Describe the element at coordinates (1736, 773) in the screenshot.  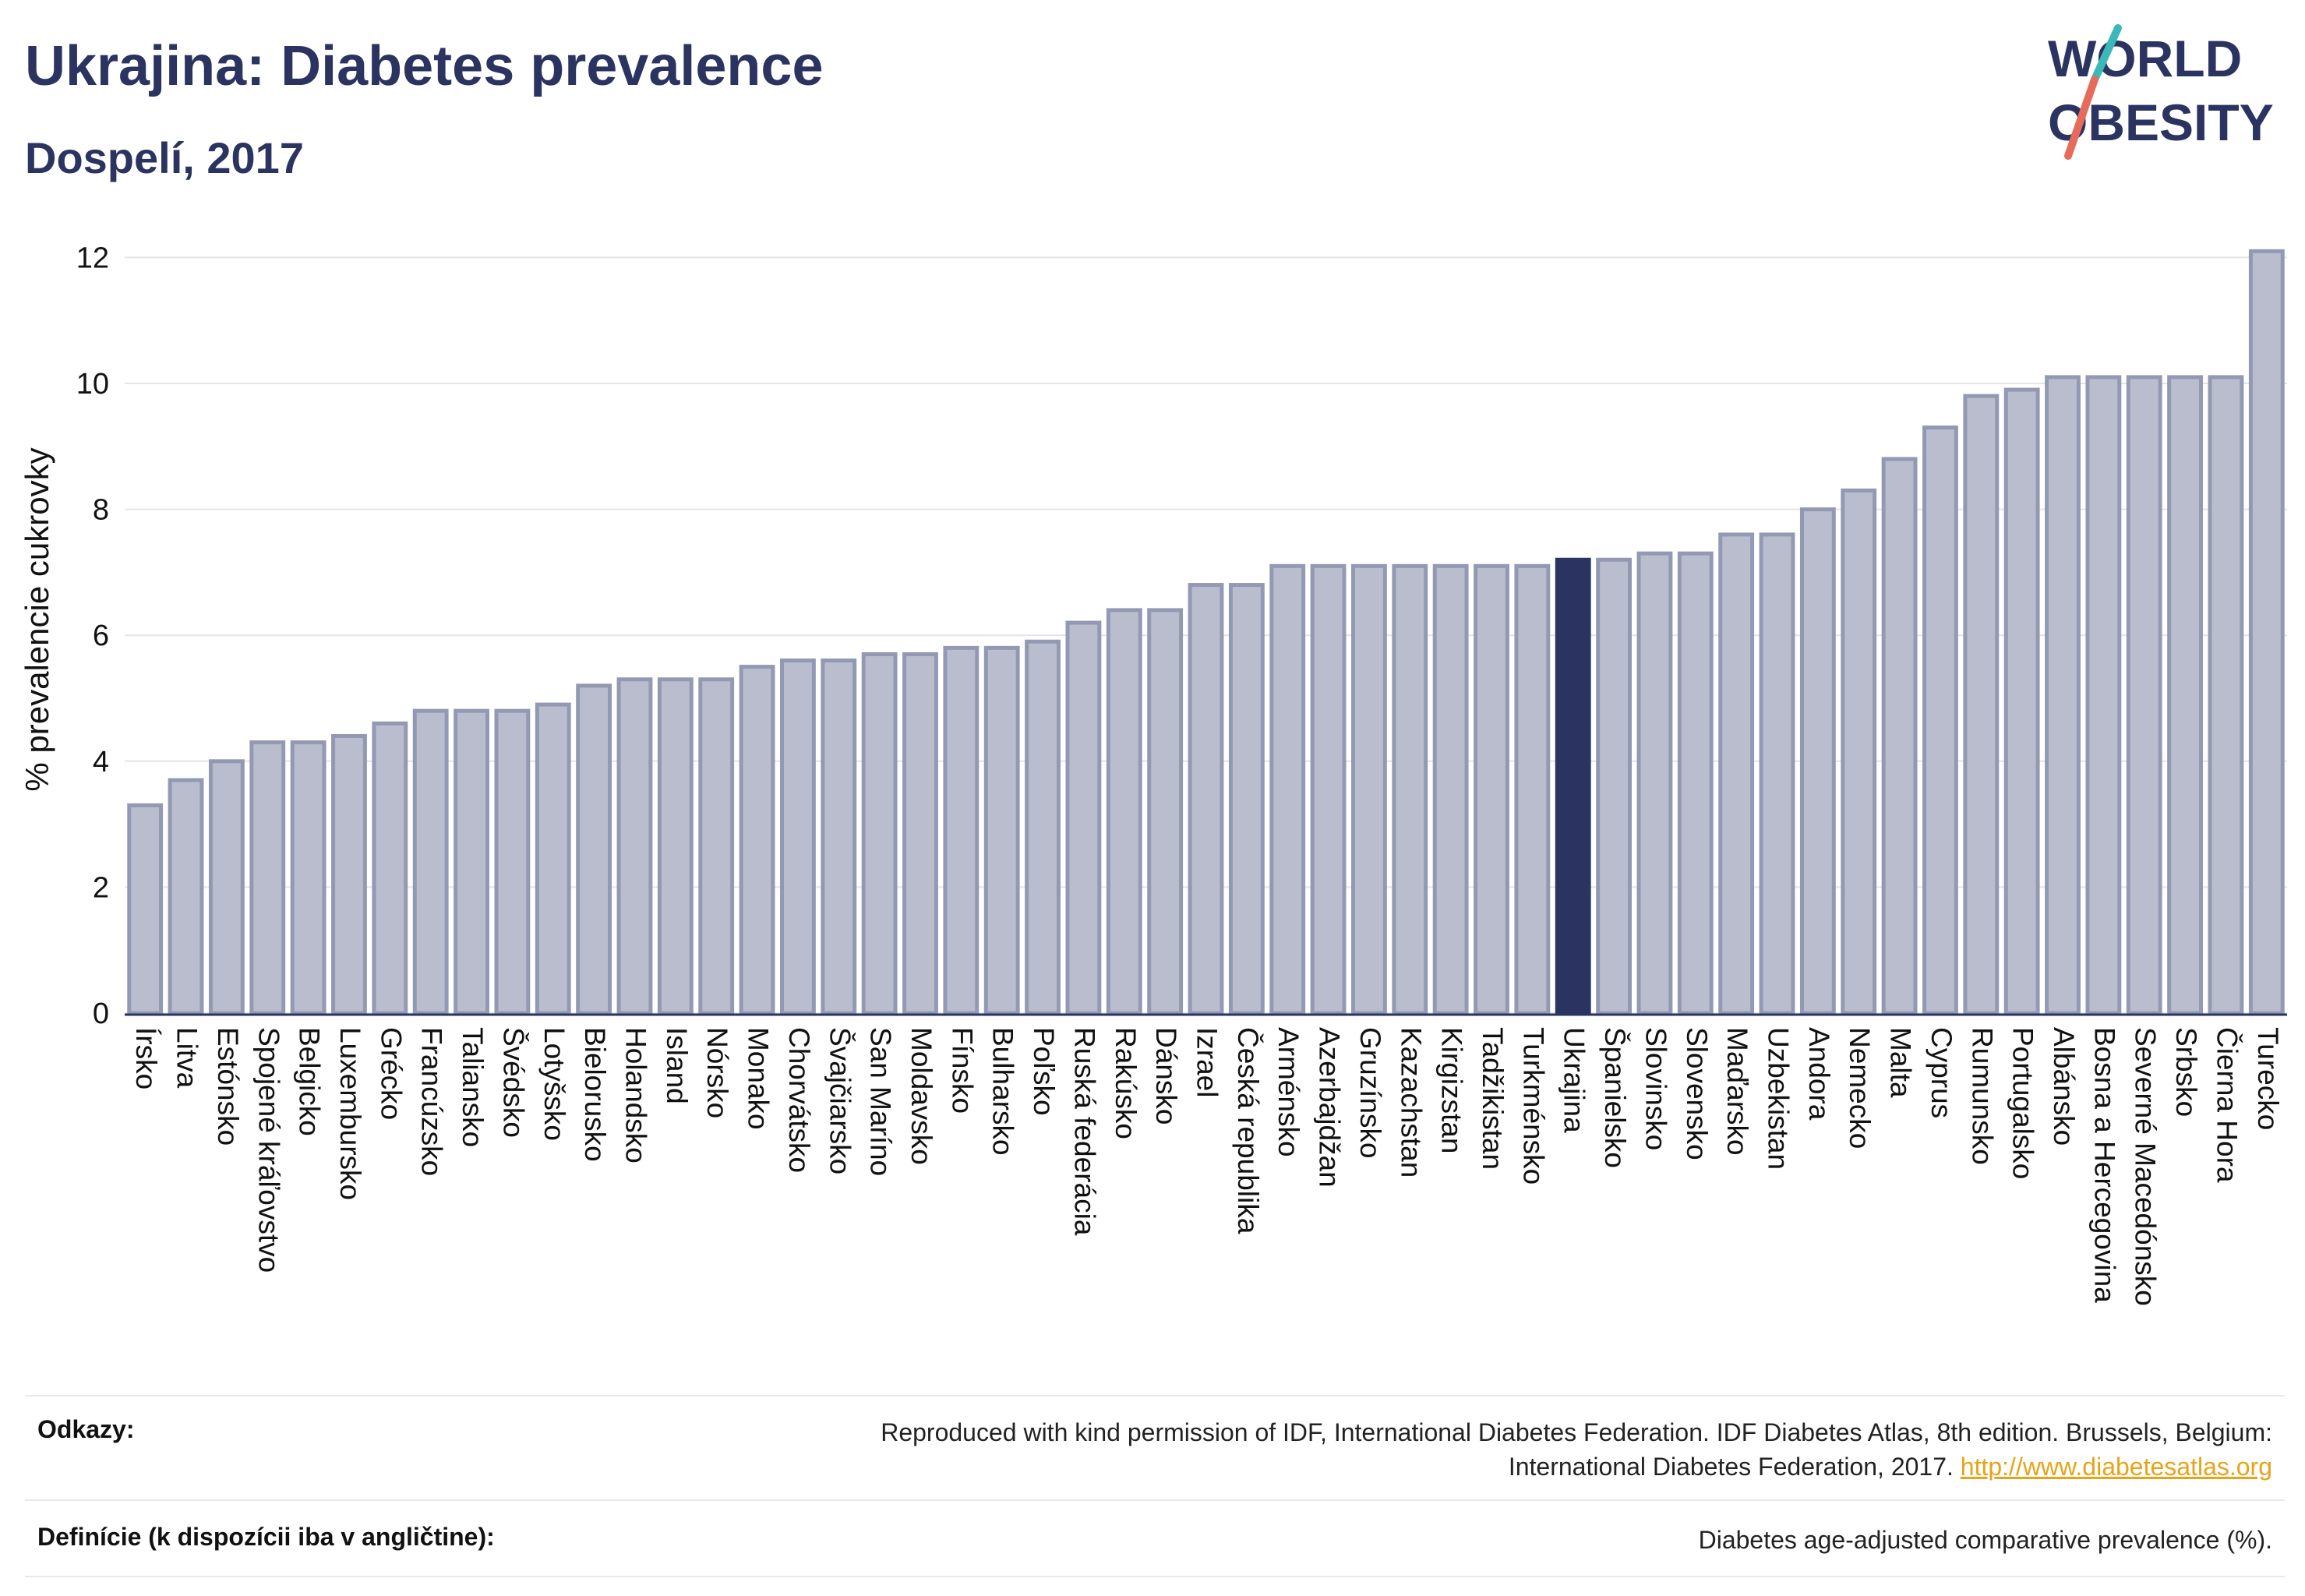
I see `bar-maďarsko` at that location.